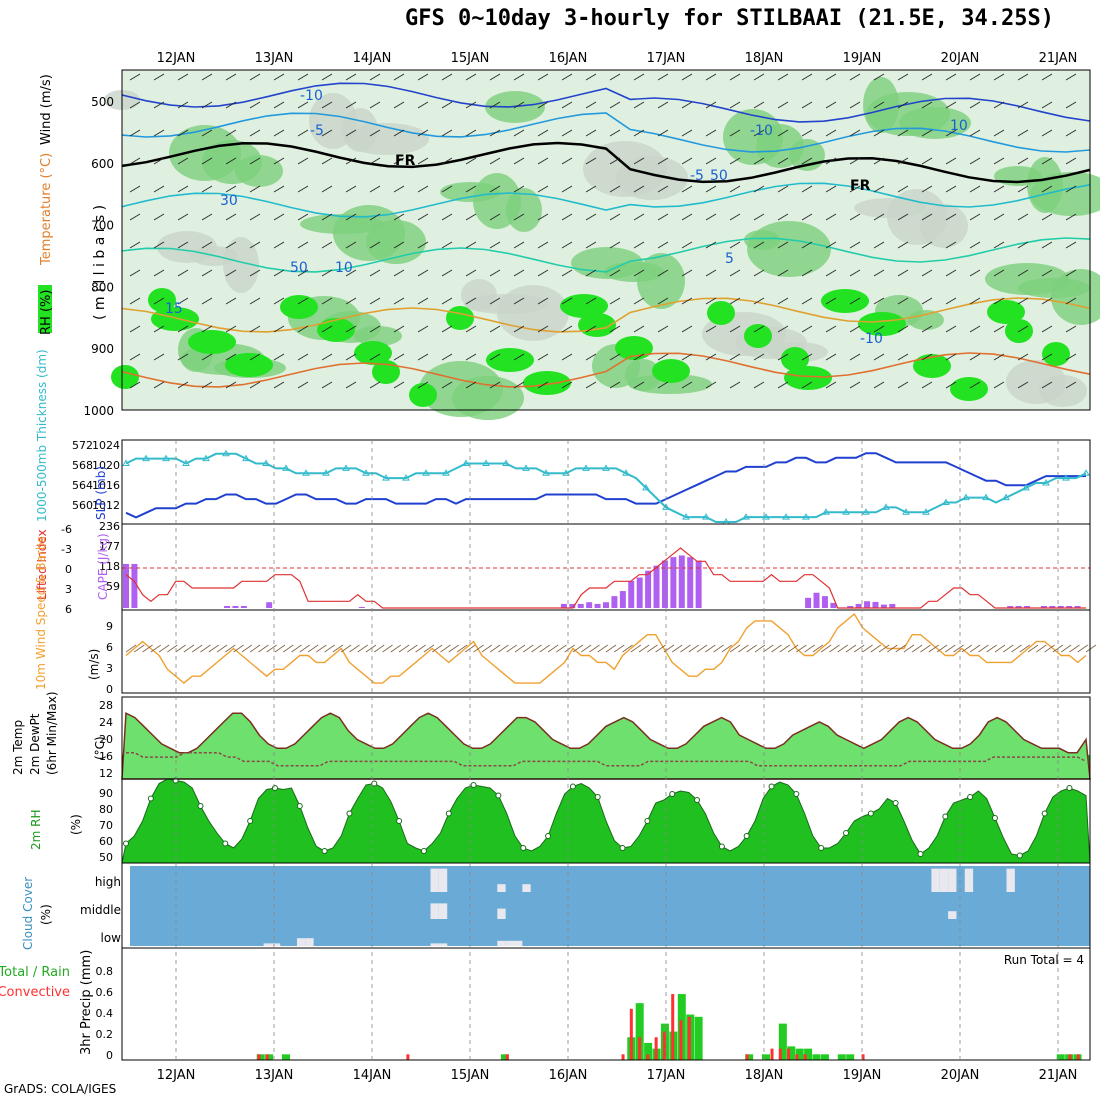 The image size is (1100, 1104). Describe the element at coordinates (66, 549) in the screenshot. I see `li-tick-label: -3` at that location.